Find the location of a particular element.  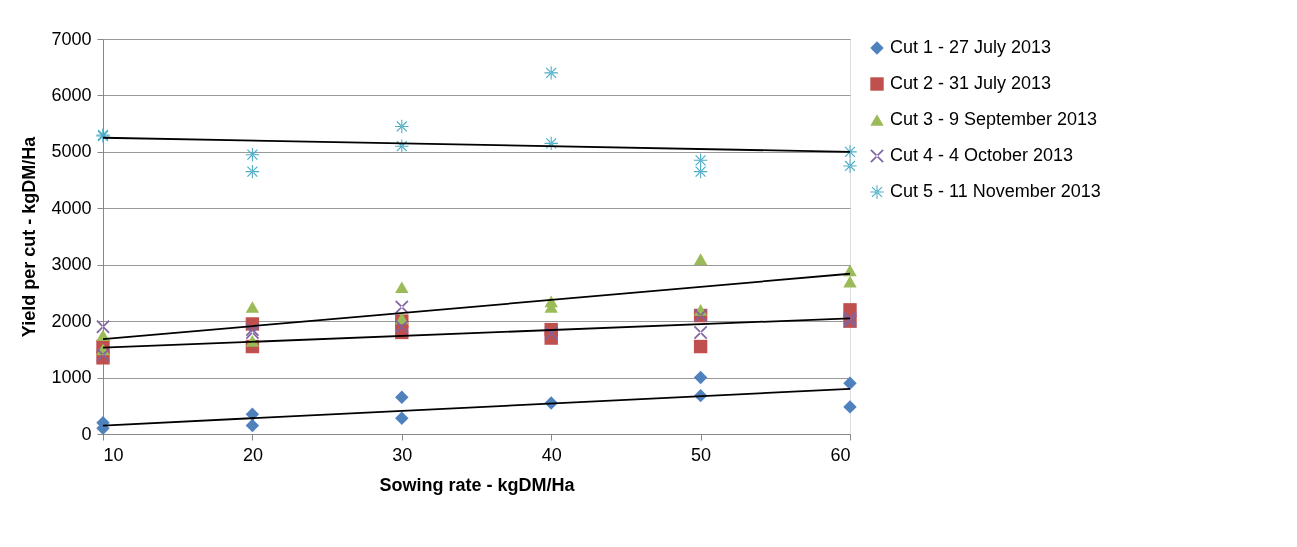

y-tick-label: 7000 is located at coordinates (71, 38).